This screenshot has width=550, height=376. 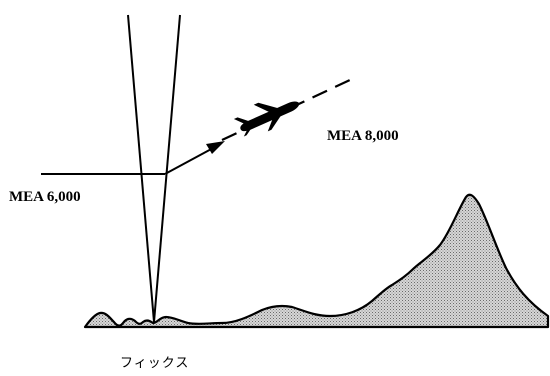 I want to click on climb-path, so click(x=190, y=160).